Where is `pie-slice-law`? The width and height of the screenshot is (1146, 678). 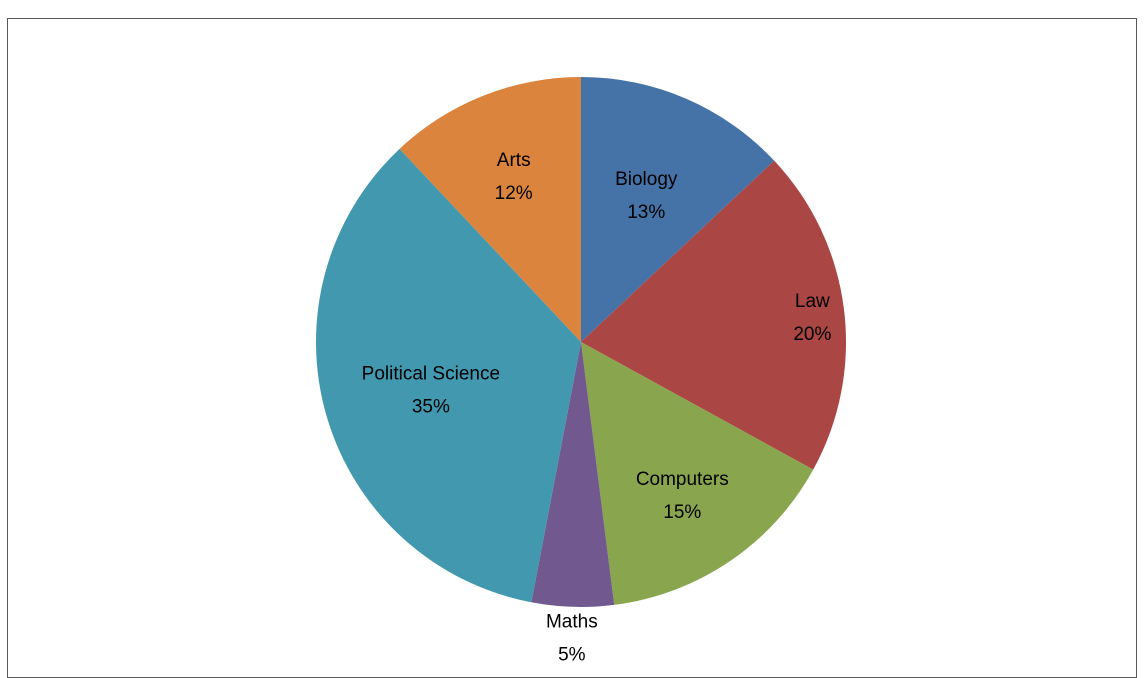
pie-slice-law is located at coordinates (713, 315).